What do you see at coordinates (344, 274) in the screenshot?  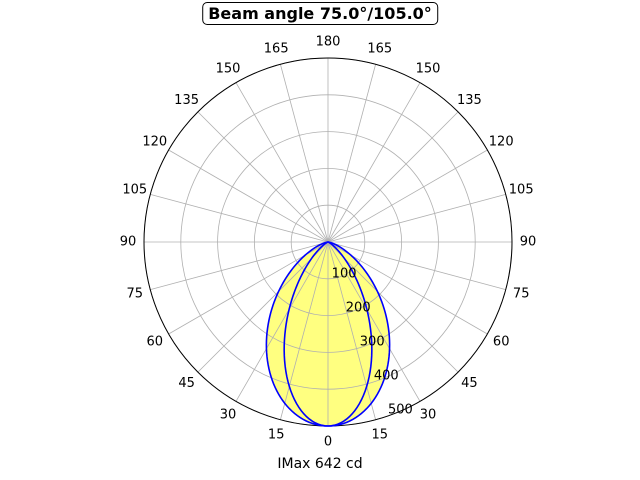 I see `radial-tick-label-100: 100` at bounding box center [344, 274].